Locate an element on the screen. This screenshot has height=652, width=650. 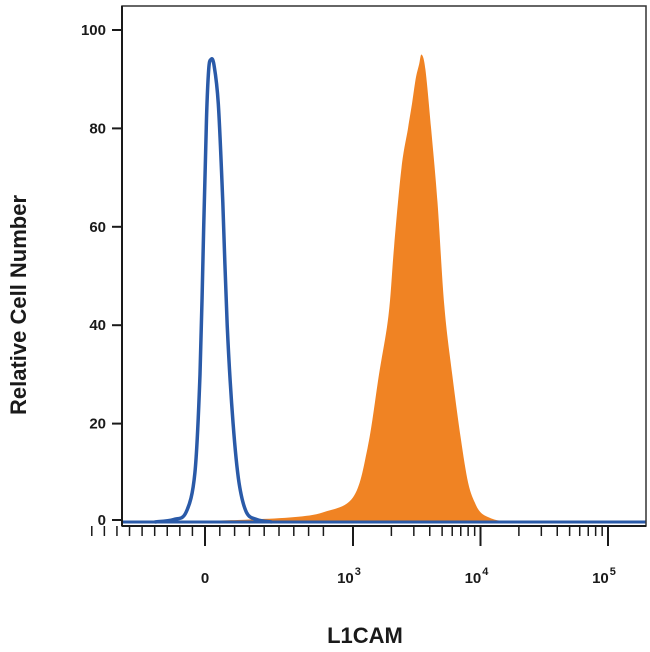
y-tick-label: 40 is located at coordinates (97, 325).